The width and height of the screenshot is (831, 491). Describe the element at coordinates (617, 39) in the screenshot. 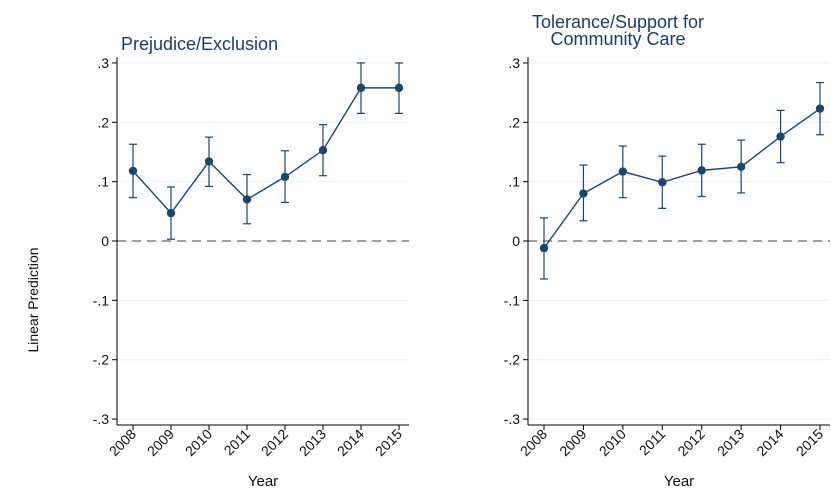

I see `chart-title-line: Community Care` at that location.